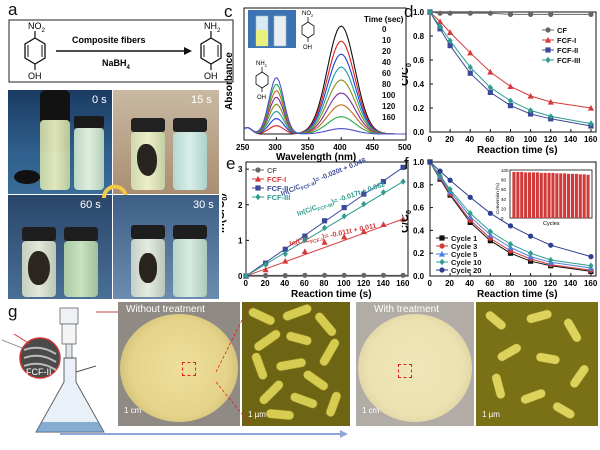  I want to click on time-label-30s: 30 s, so click(203, 205).